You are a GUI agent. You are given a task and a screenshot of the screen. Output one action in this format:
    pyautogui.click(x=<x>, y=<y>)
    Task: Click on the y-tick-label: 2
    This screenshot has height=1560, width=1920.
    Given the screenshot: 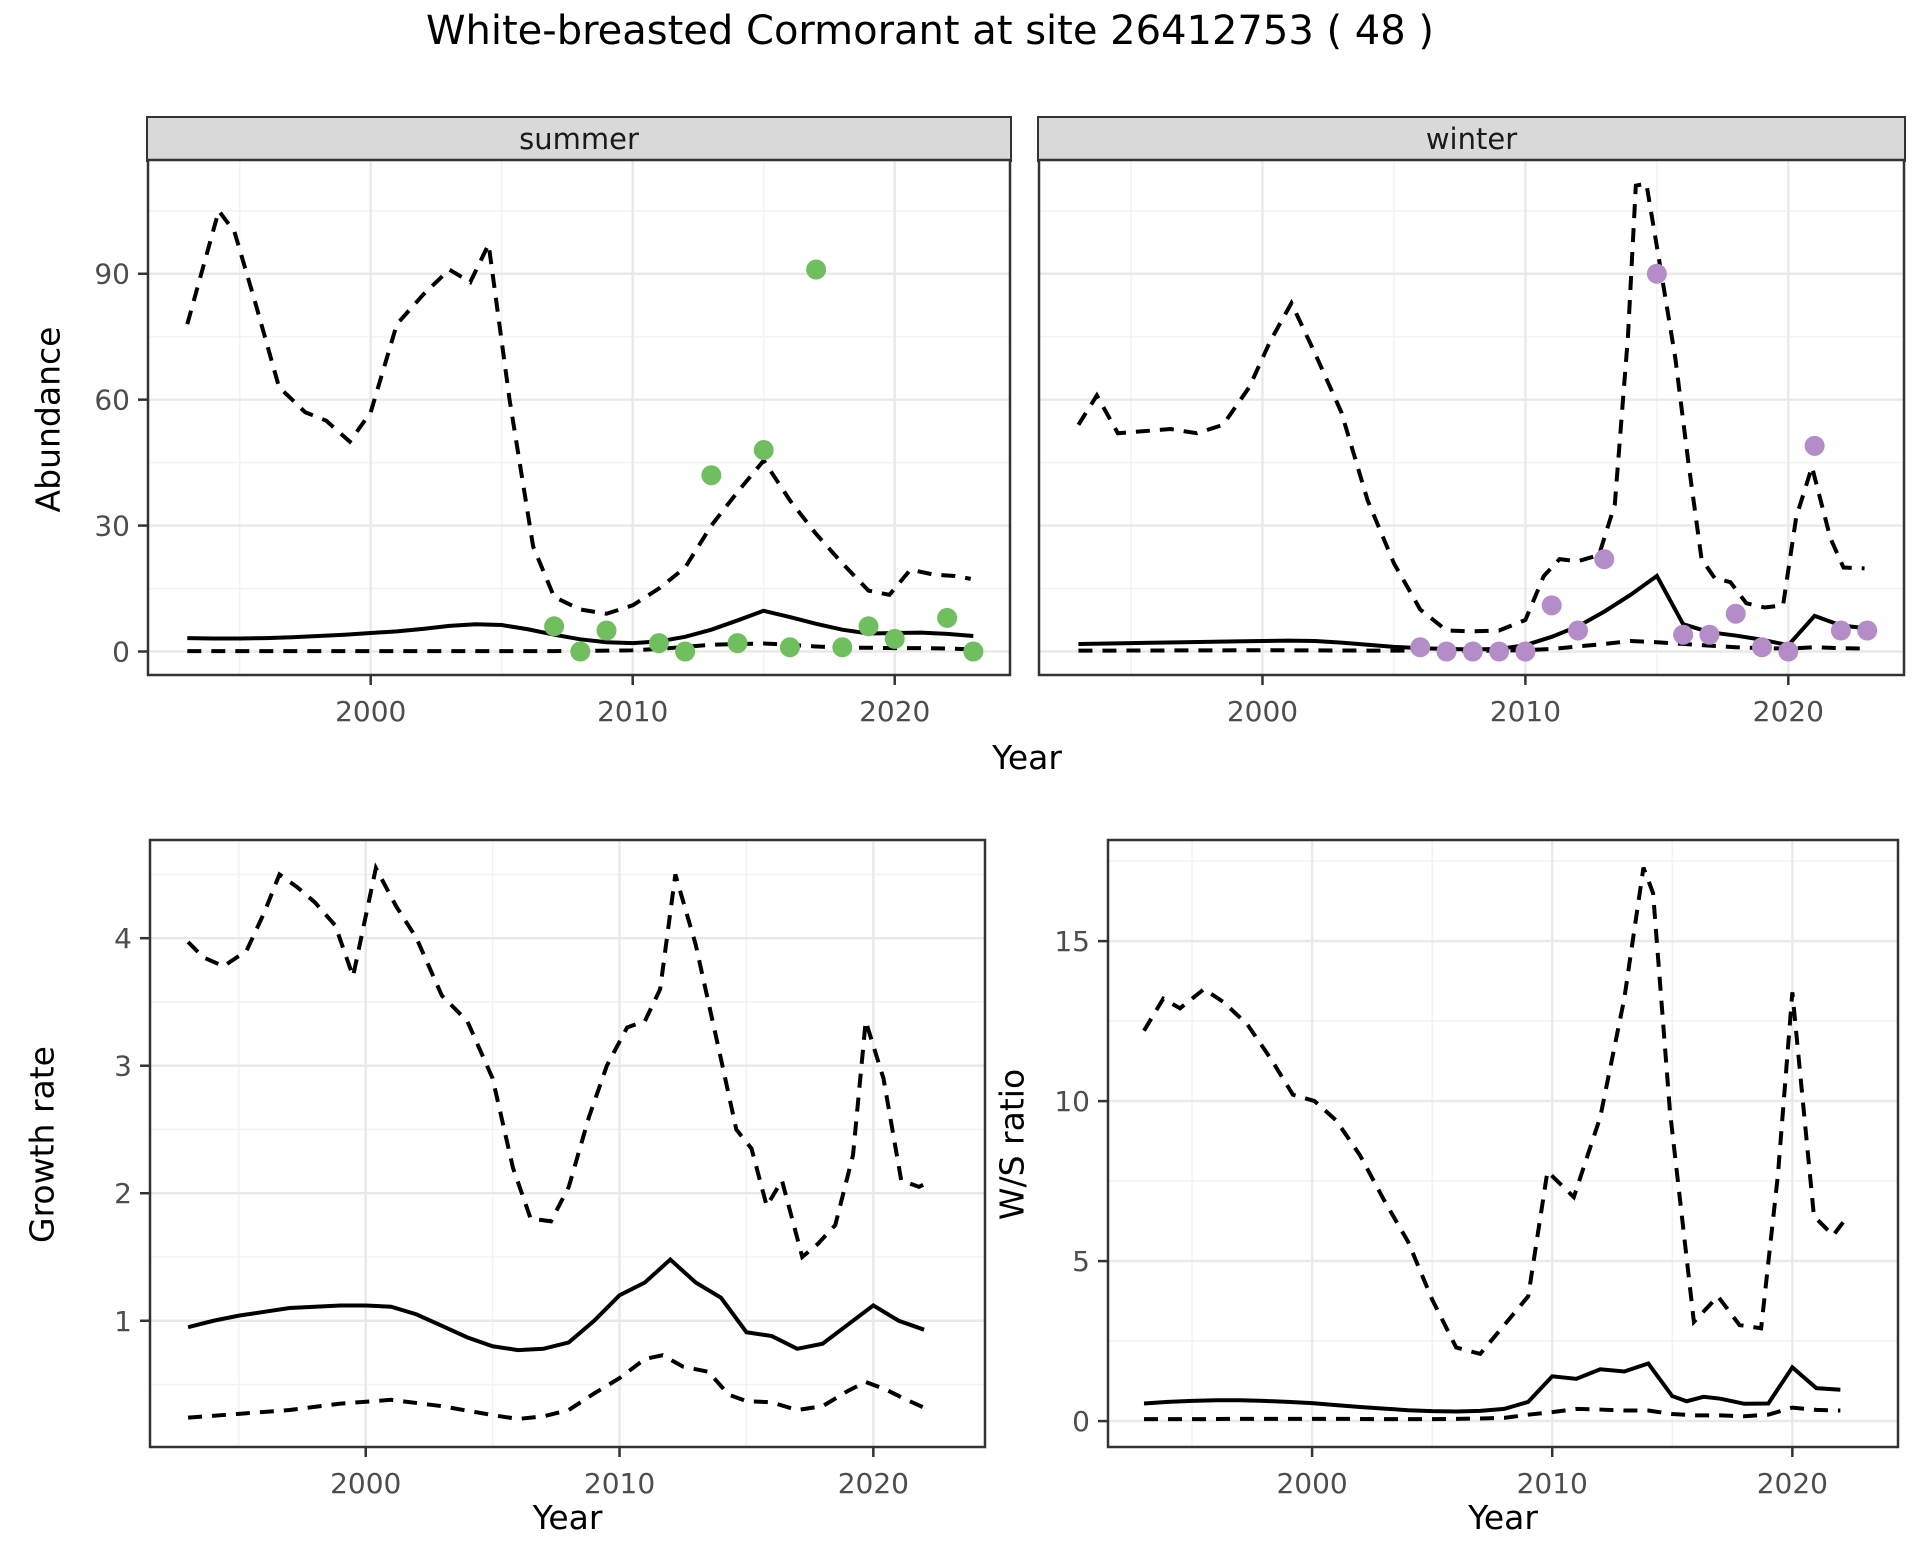 What is the action you would take?
    pyautogui.click(x=123, y=1193)
    